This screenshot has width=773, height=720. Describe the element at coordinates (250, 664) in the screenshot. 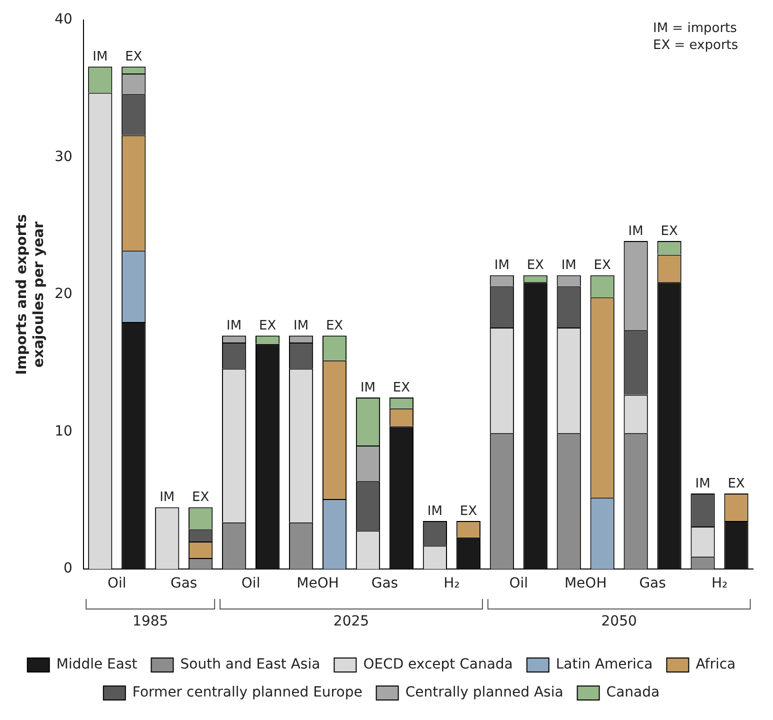

I see `legend-label: South and East Asia` at that location.